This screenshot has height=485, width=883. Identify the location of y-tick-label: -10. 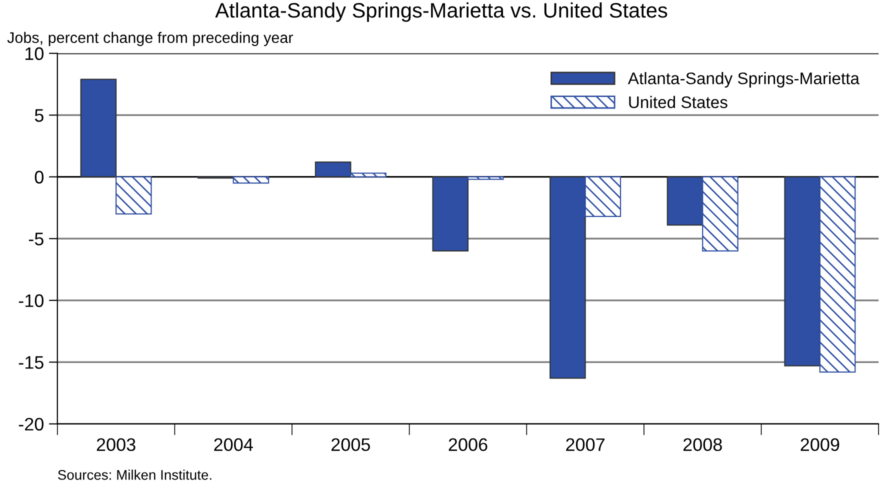
(31, 301).